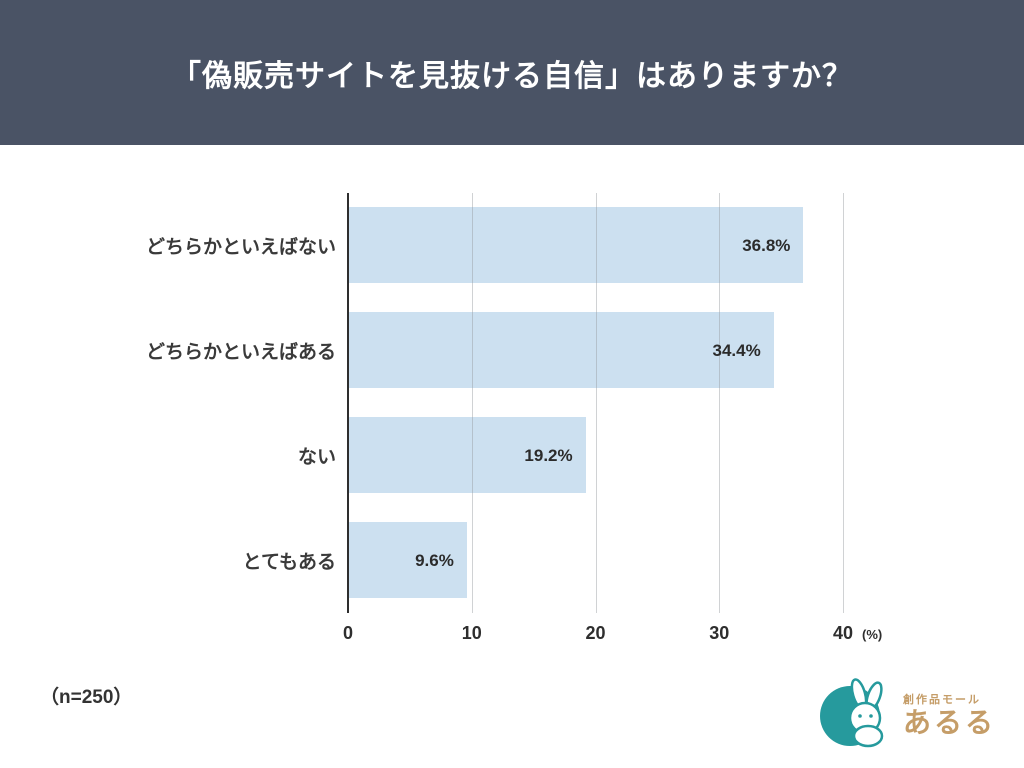  Describe the element at coordinates (543, 560) in the screenshot. I see `bar-row: とてもある 9.6%` at that location.